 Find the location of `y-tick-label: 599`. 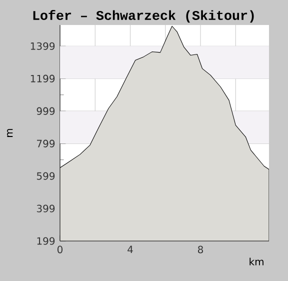

y-tick-label: 599 is located at coordinates (45, 176).